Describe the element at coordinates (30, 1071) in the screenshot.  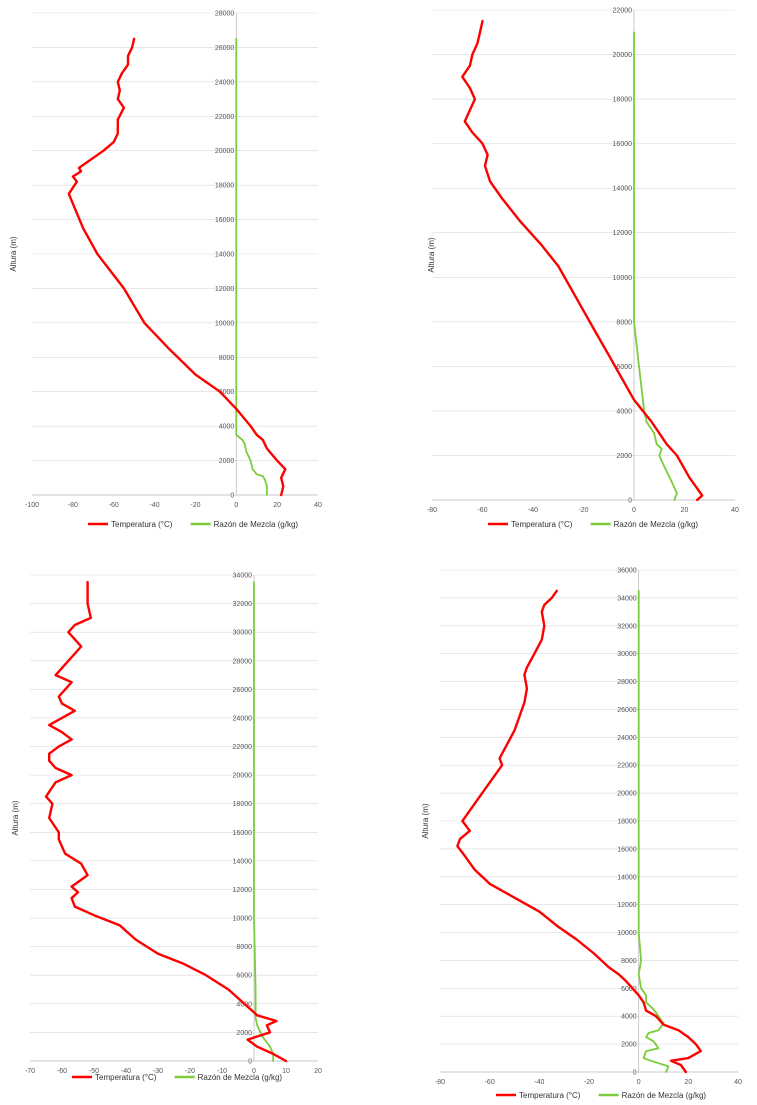
I see `x-tick-label: -70` at that location.